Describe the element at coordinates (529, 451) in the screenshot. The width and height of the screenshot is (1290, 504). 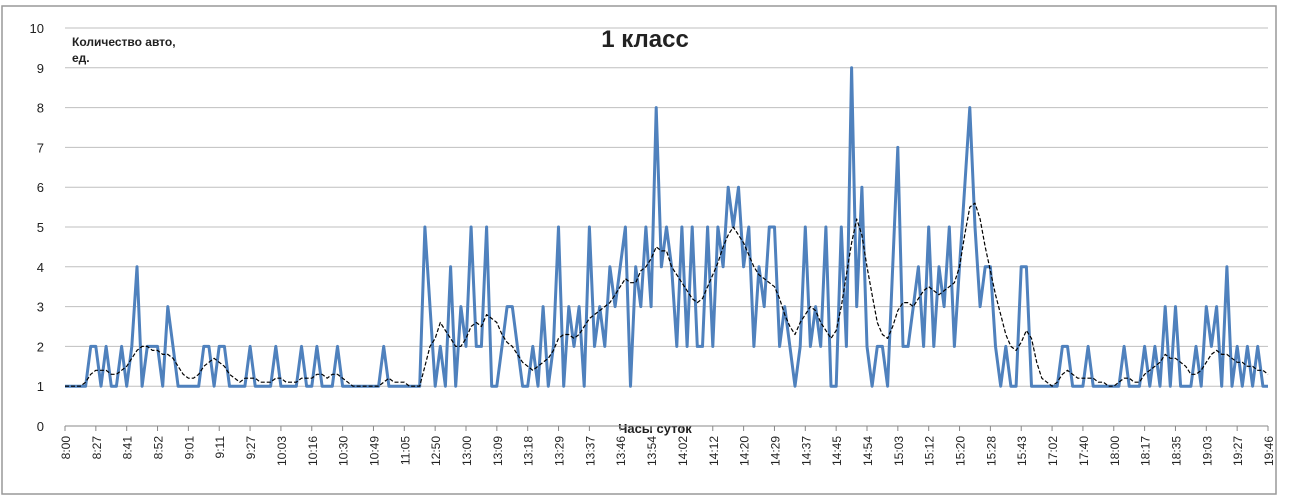
I see `x-tick-label: 13:18` at that location.